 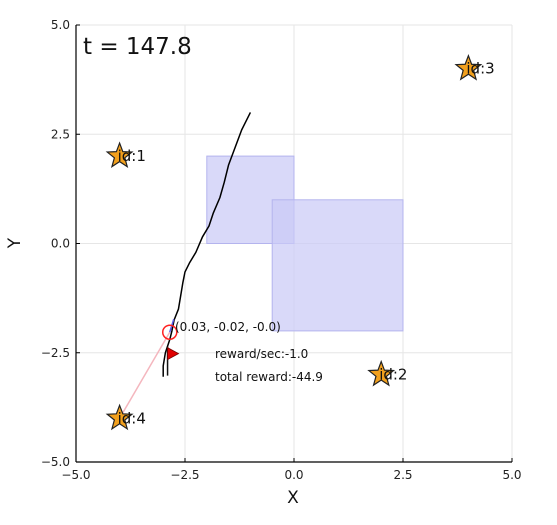 I want to click on x-axis-label: X, so click(x=293, y=498).